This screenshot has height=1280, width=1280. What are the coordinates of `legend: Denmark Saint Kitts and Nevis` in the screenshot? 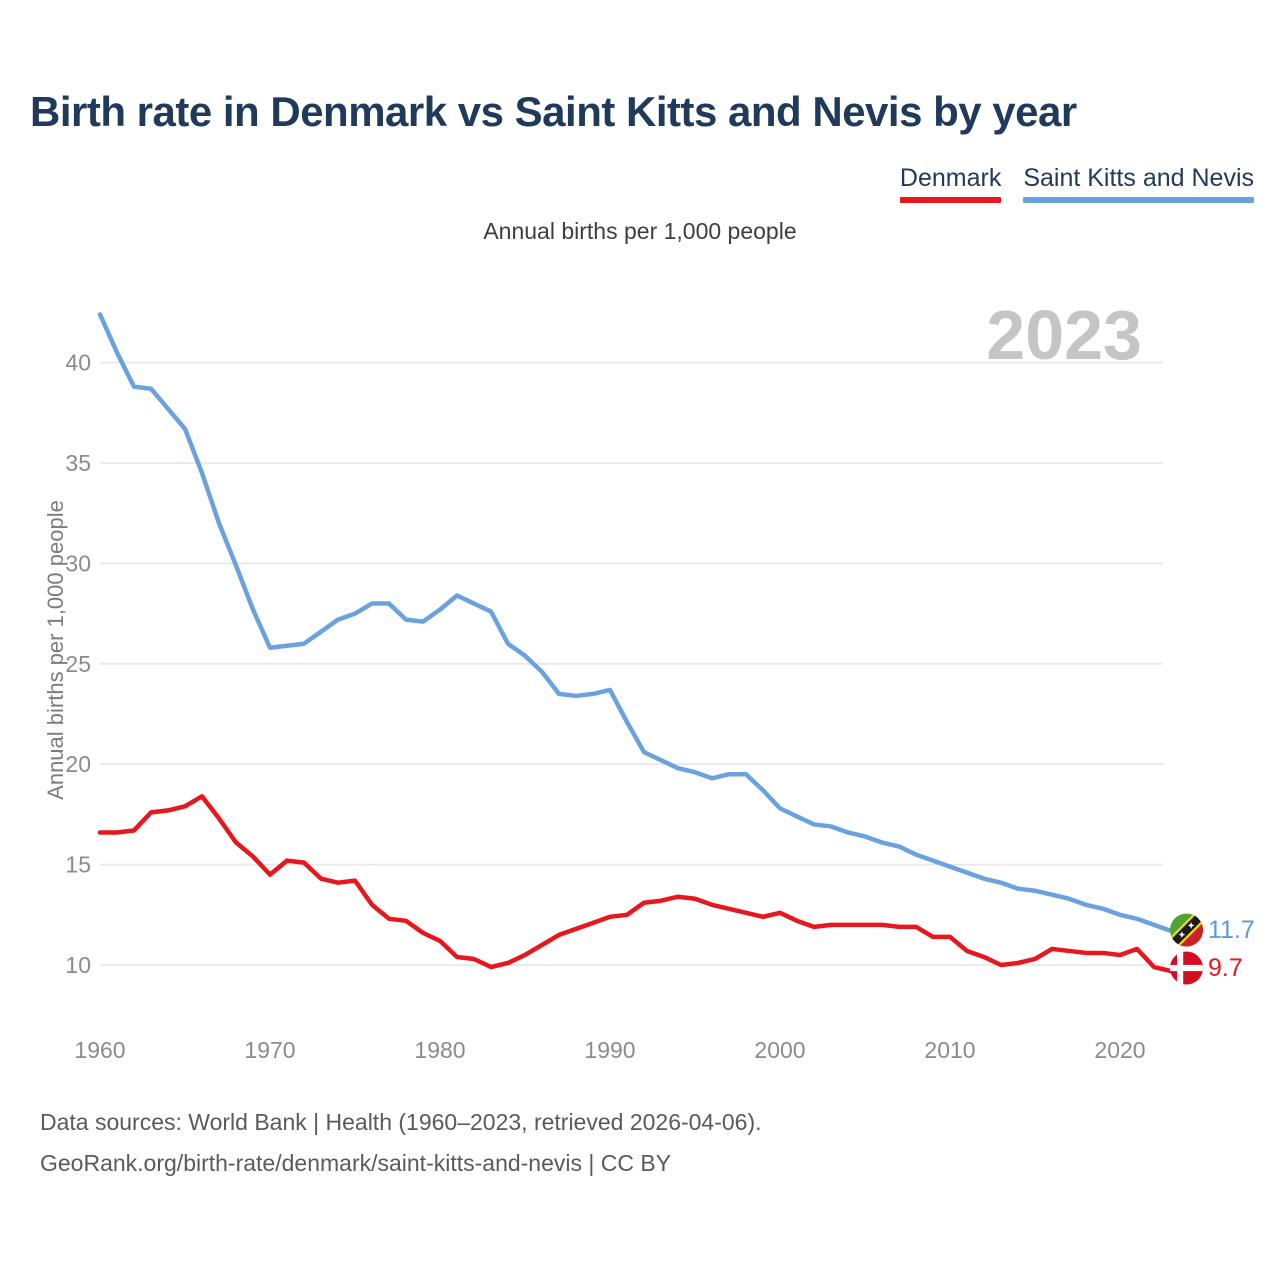 It's located at (1076, 183).